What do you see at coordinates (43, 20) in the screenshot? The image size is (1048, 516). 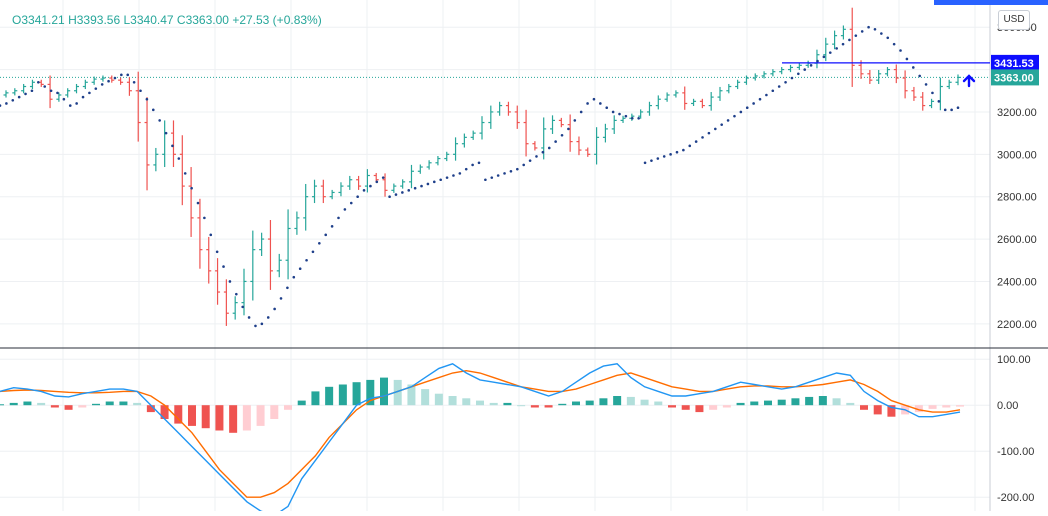 I see `open-value: 3341.21` at bounding box center [43, 20].